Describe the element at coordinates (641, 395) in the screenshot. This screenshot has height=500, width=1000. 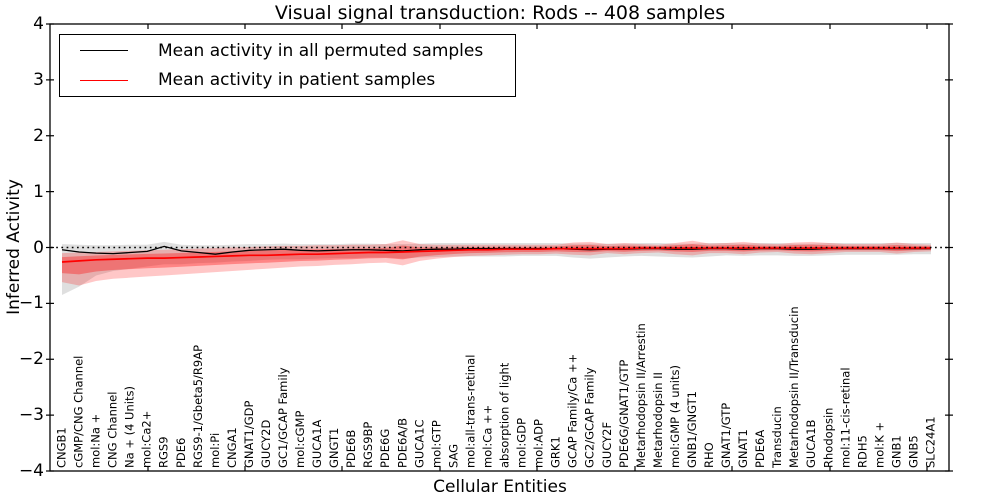
I see `x-tick-label: Metarhodopsin II/Arrestin` at that location.